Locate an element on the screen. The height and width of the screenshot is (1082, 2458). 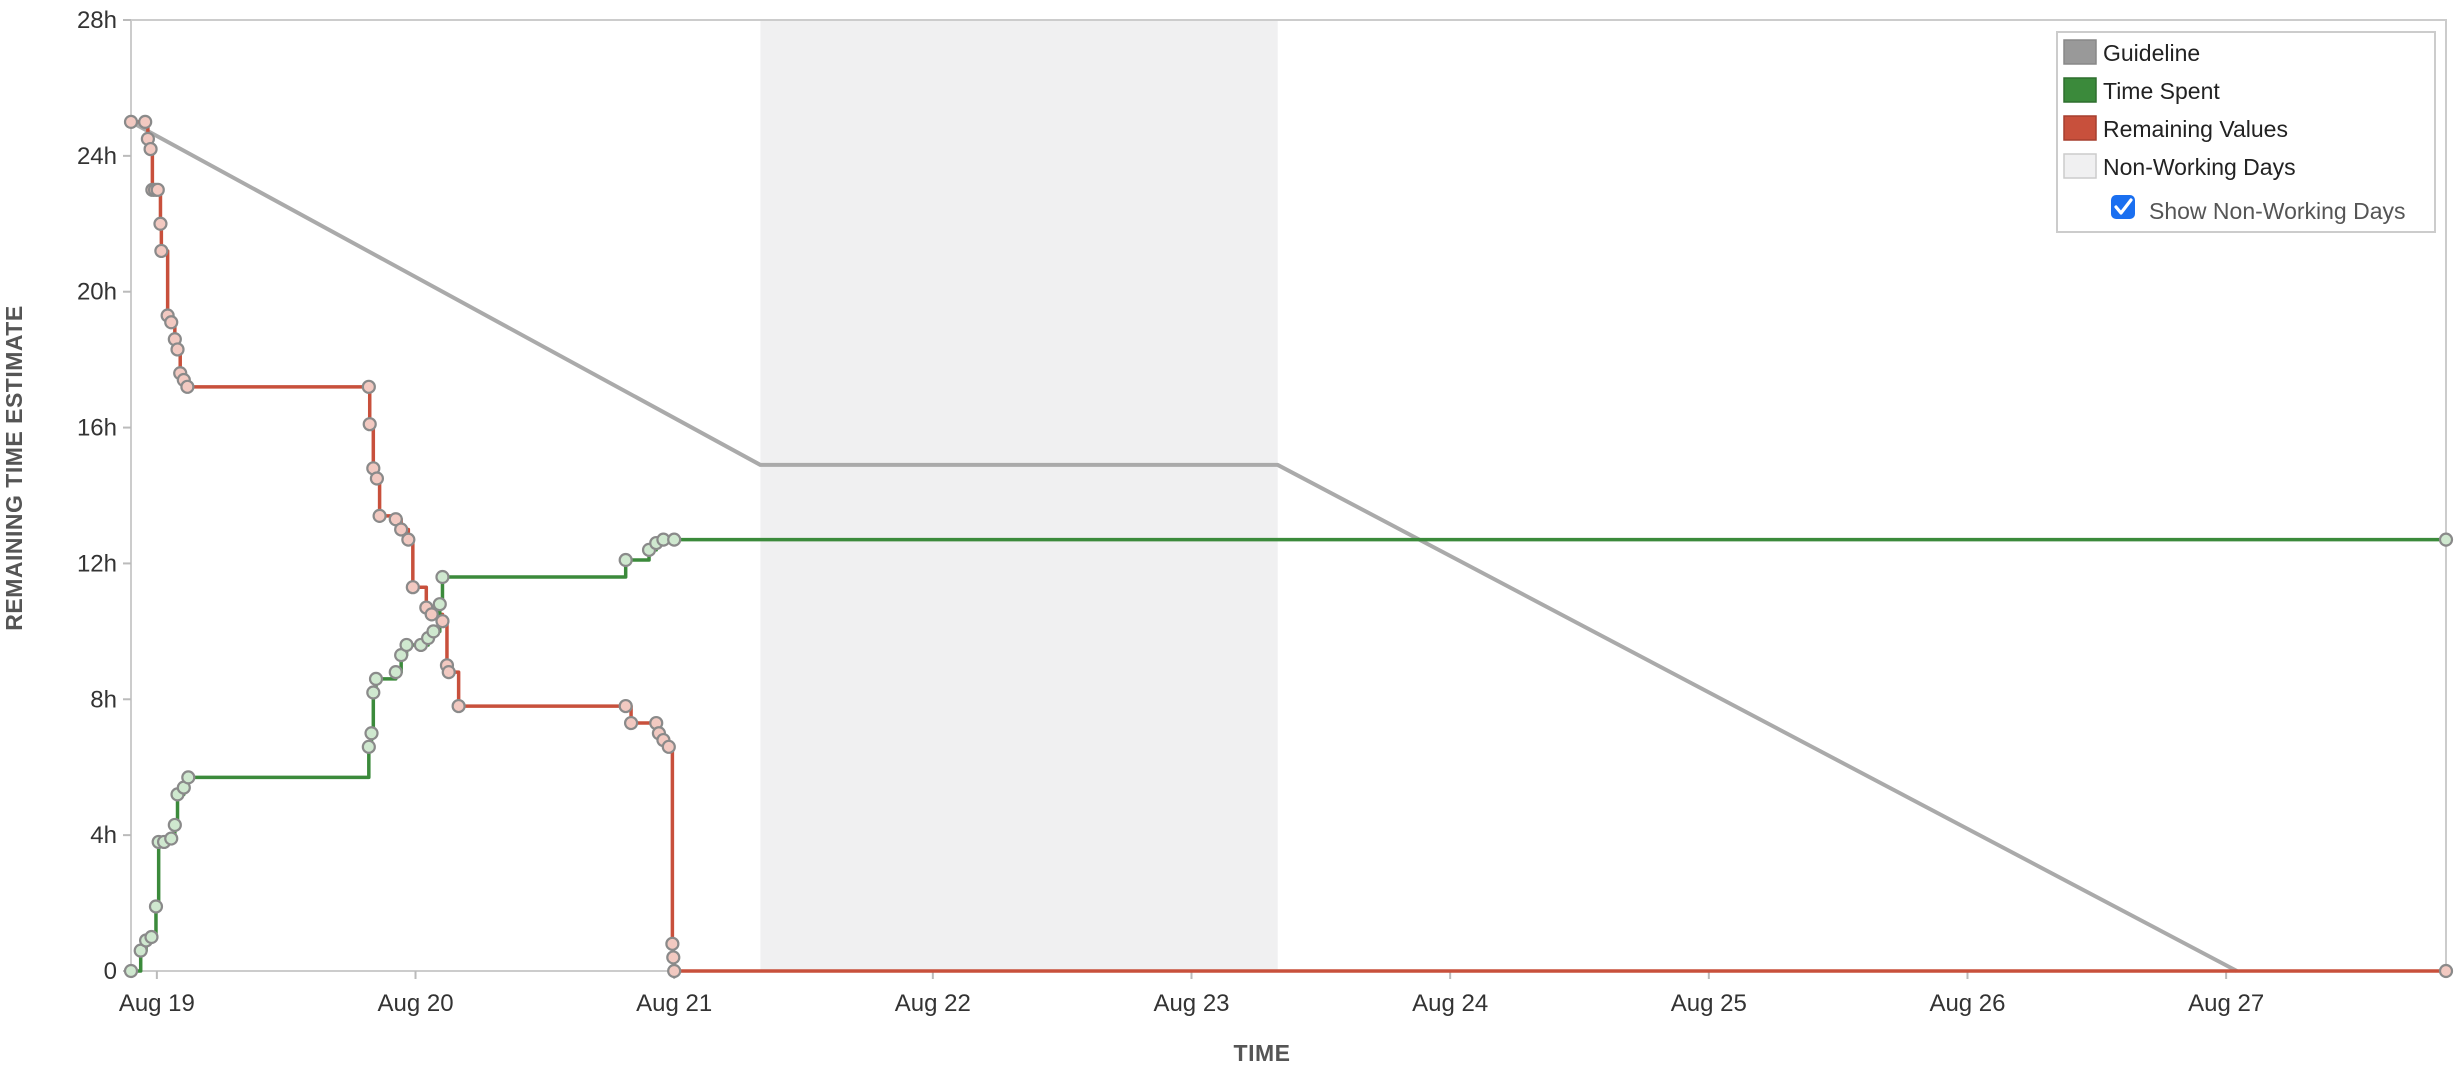
legend-item-non-working-days: Non-Working Days is located at coordinates (2179, 166).